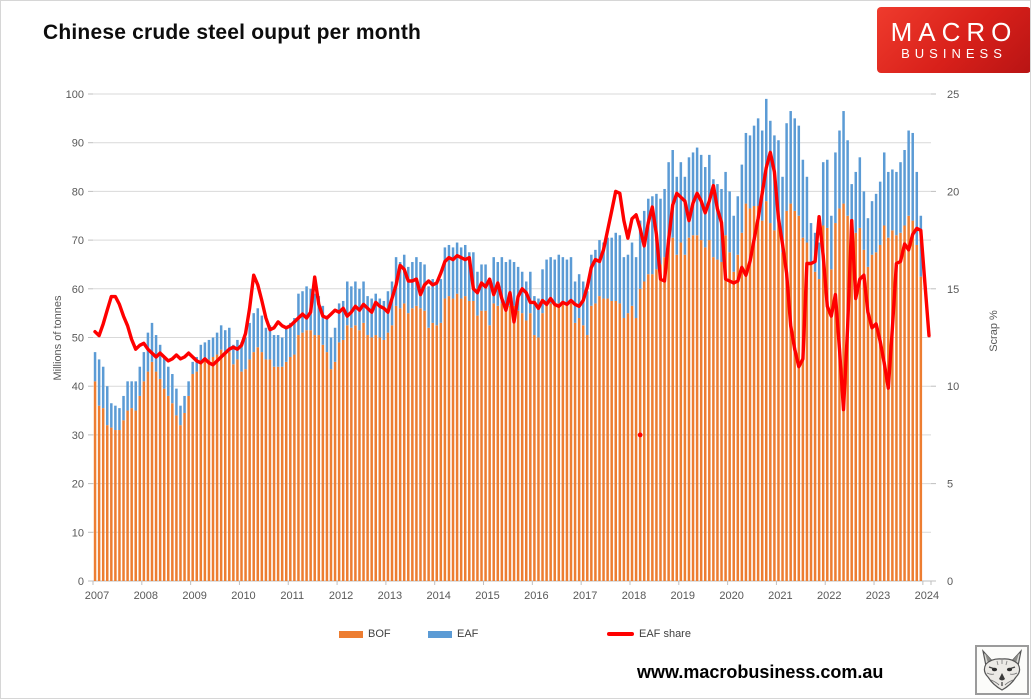 This screenshot has width=1031, height=699. What do you see at coordinates (78, 144) in the screenshot?
I see `svg-text: 90` at bounding box center [78, 144].